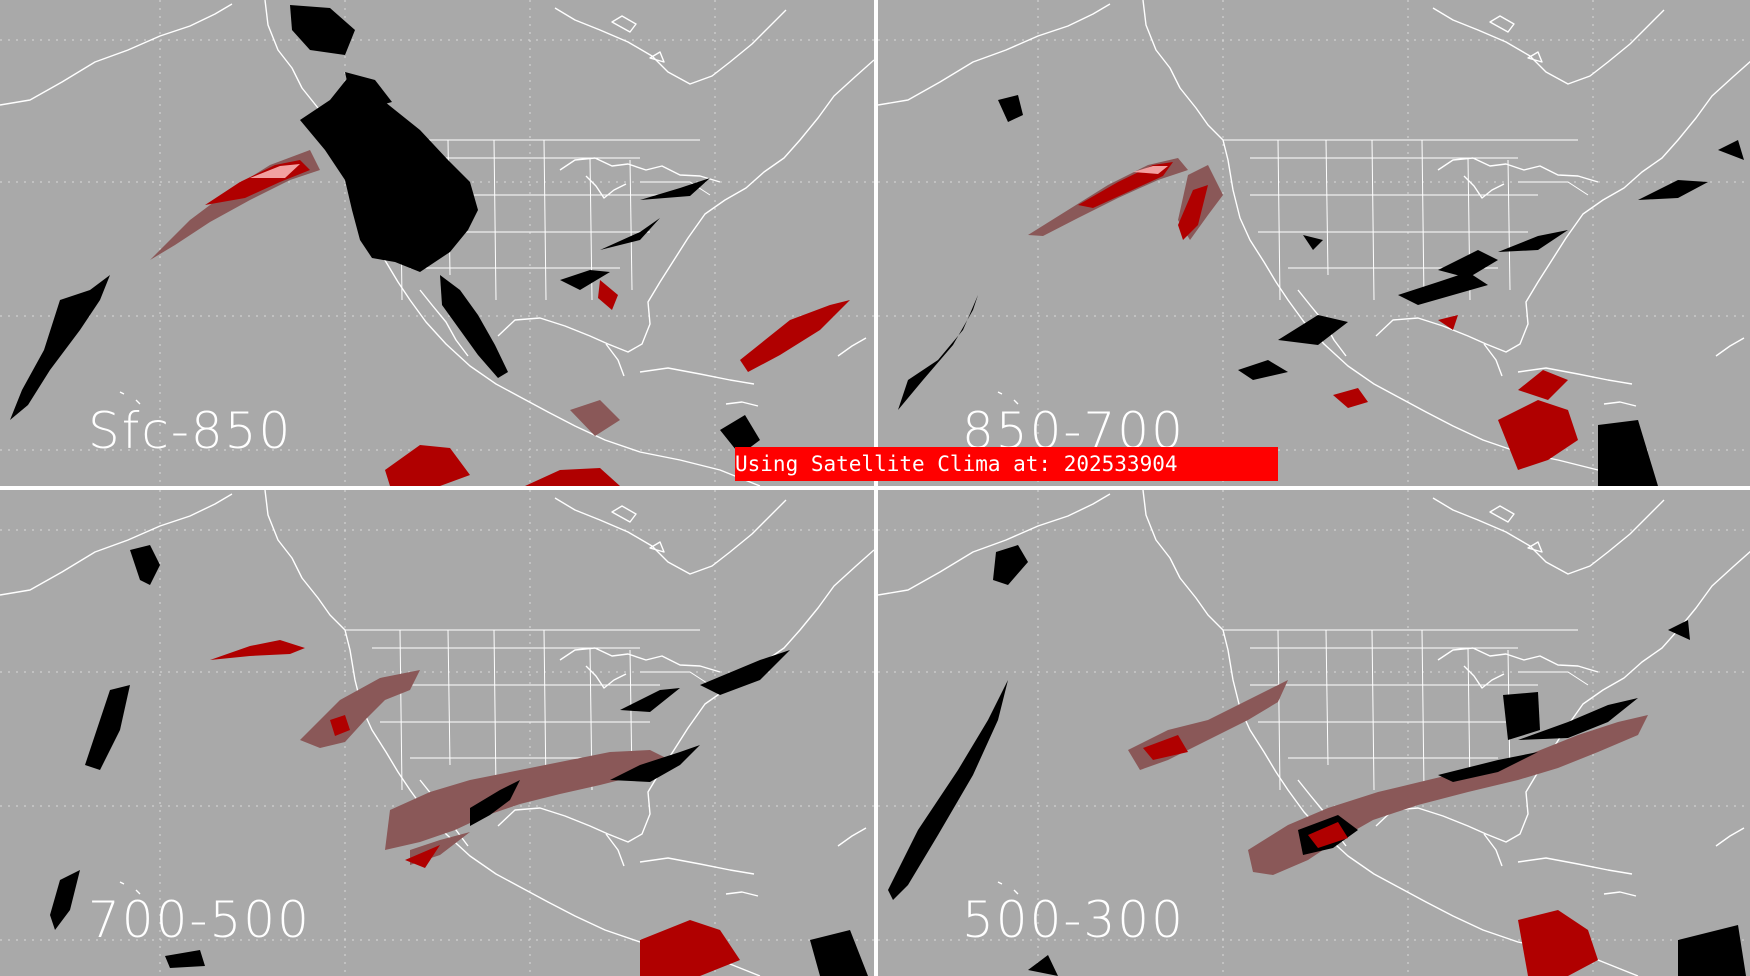 This screenshot has width=1750, height=976. I want to click on horizontal-divider, so click(875, 488).